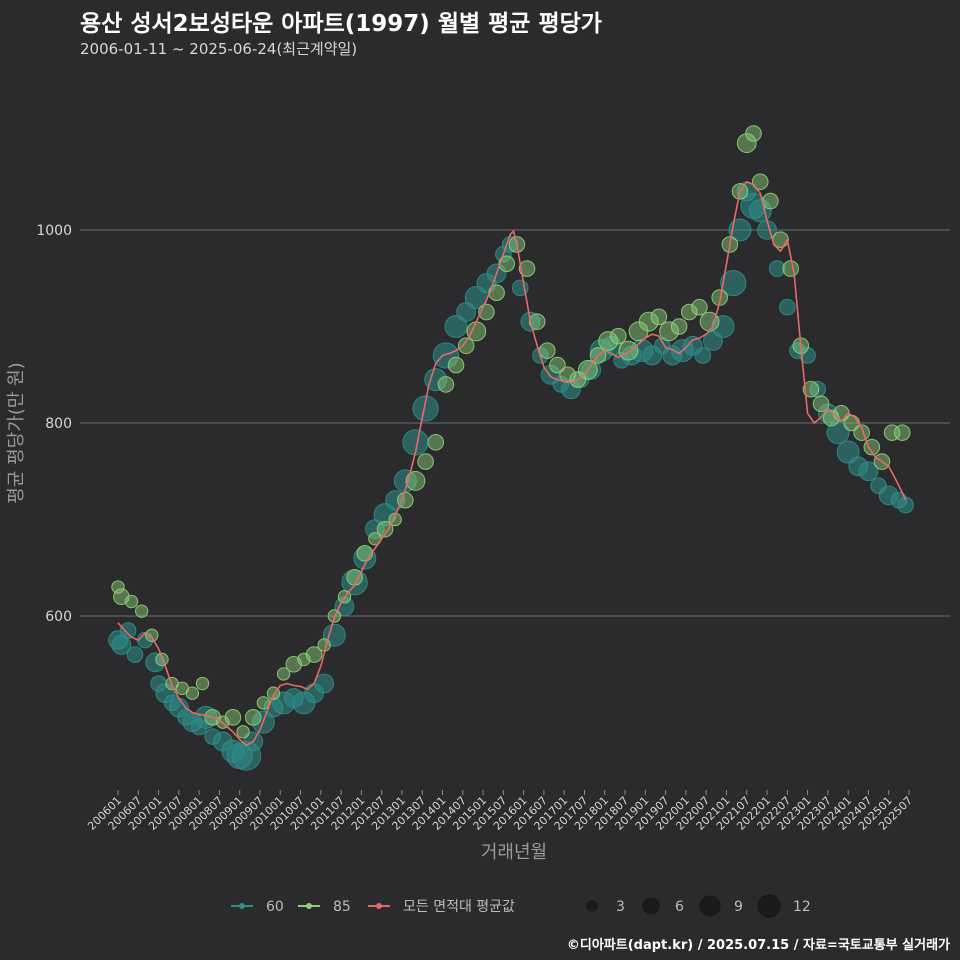  What do you see at coordinates (514, 852) in the screenshot?
I see `x-axis-label: 거래년월` at bounding box center [514, 852].